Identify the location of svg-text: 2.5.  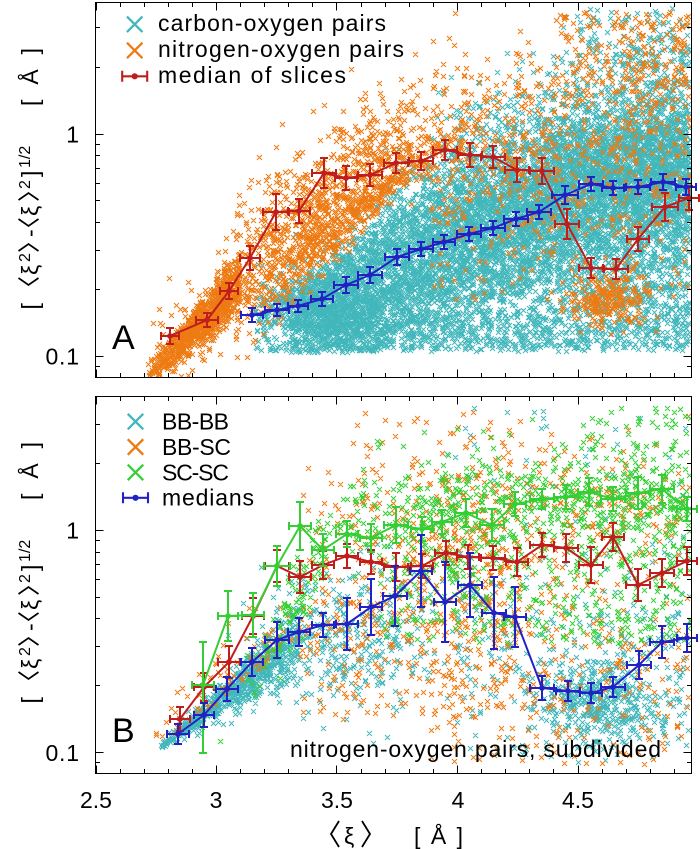
(96, 800).